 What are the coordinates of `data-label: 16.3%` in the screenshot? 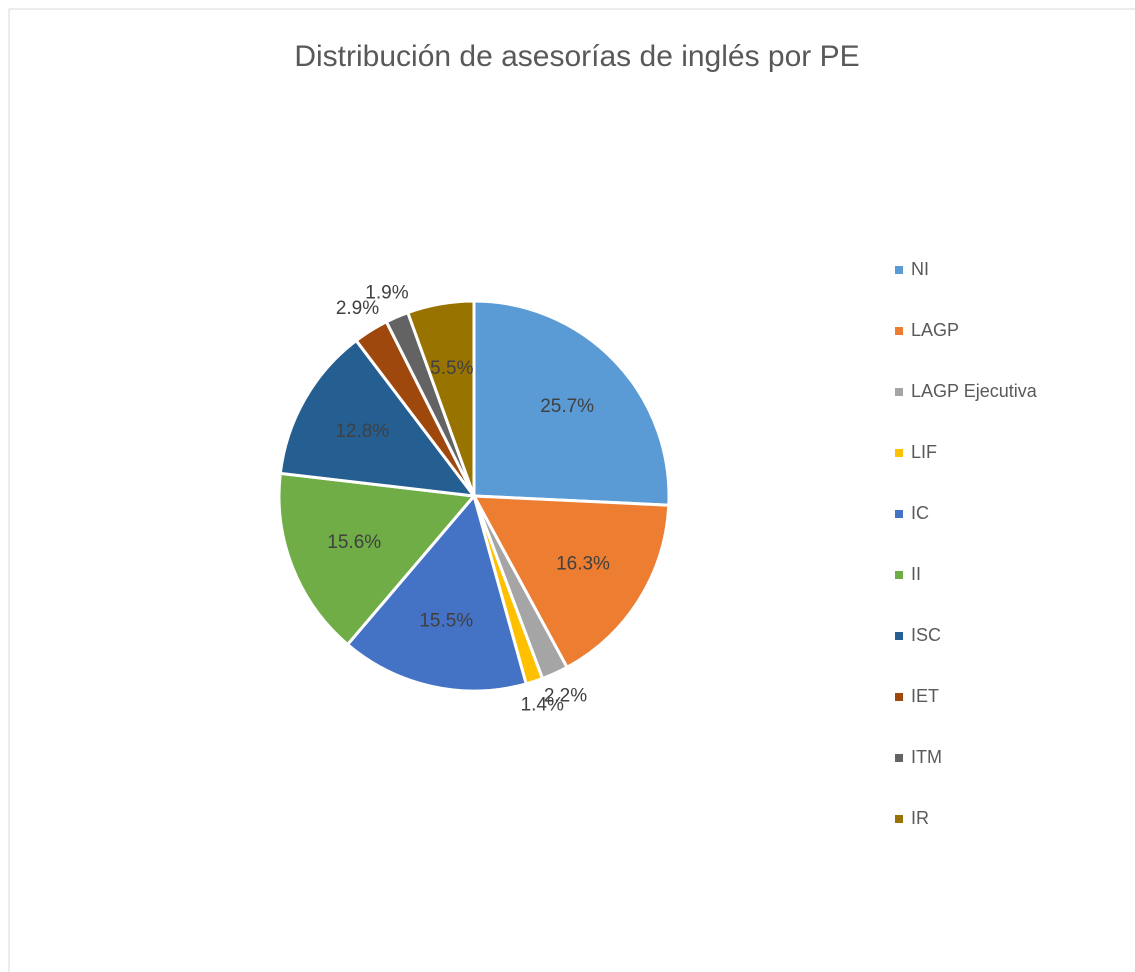 It's located at (583, 563).